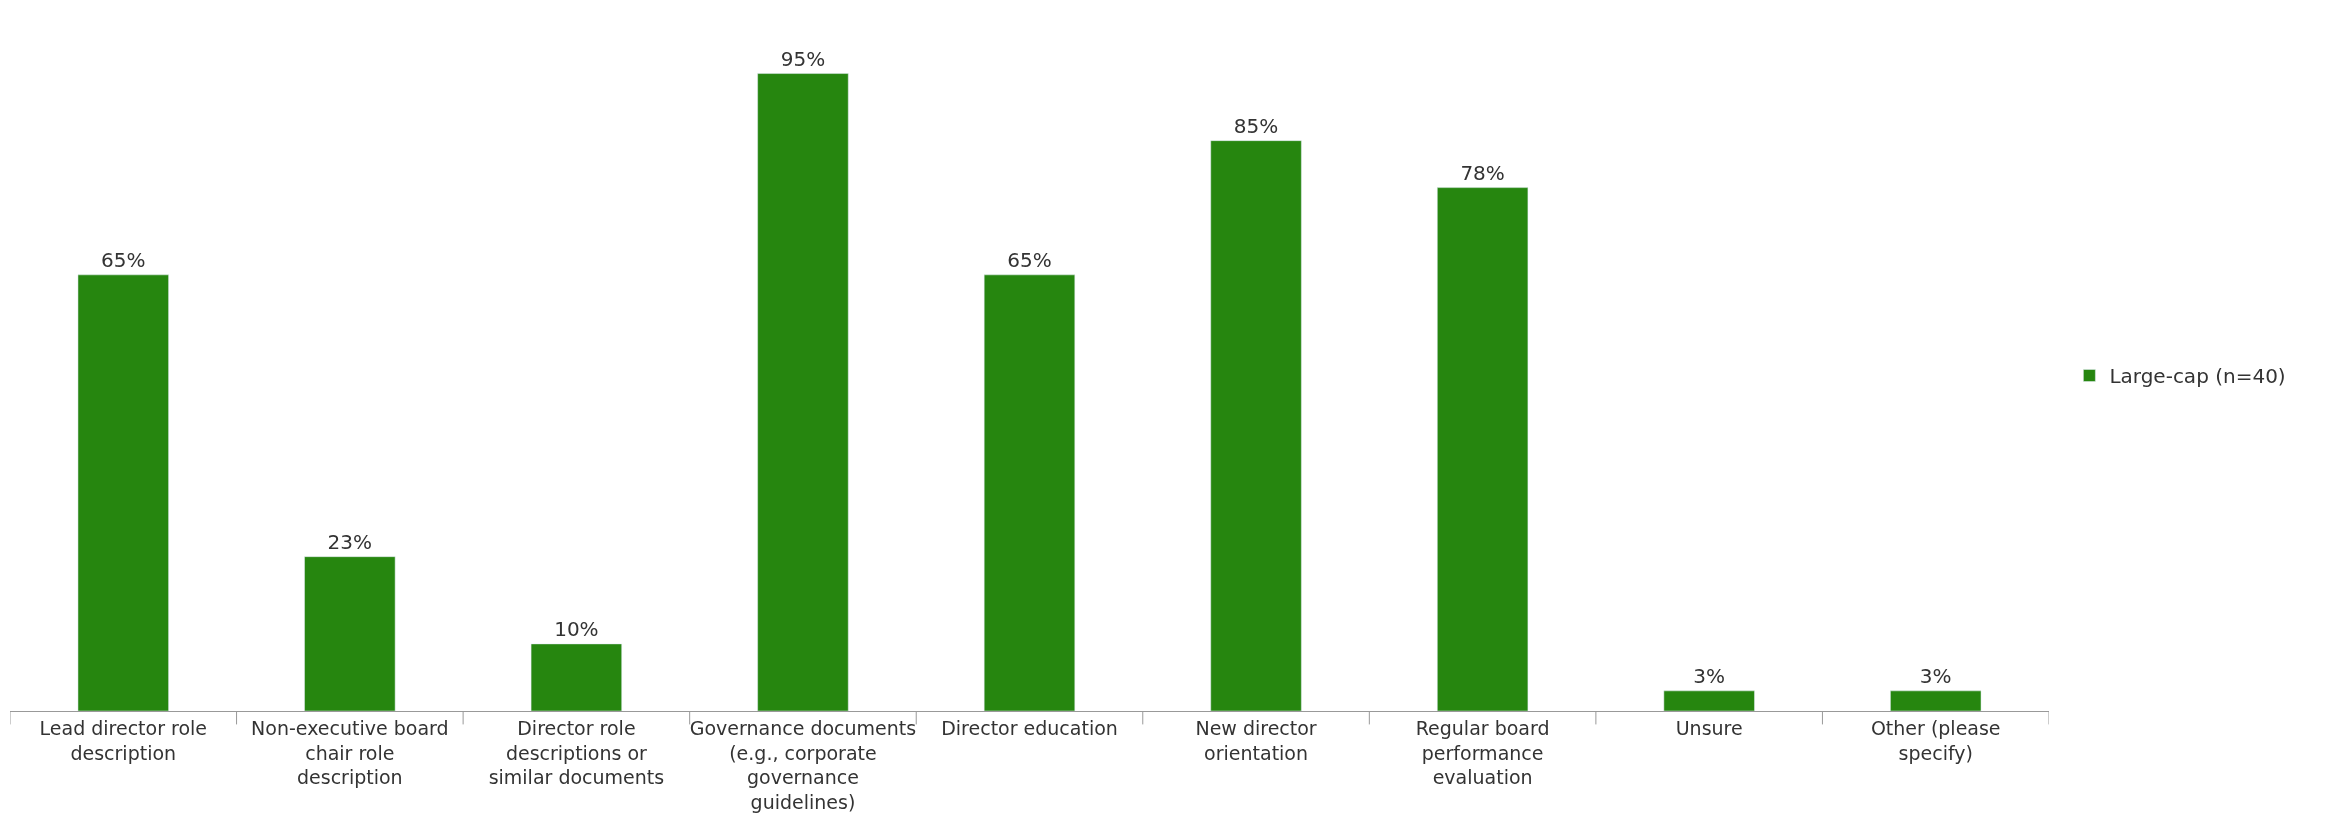  What do you see at coordinates (576, 628) in the screenshot?
I see `data-label: 10%` at bounding box center [576, 628].